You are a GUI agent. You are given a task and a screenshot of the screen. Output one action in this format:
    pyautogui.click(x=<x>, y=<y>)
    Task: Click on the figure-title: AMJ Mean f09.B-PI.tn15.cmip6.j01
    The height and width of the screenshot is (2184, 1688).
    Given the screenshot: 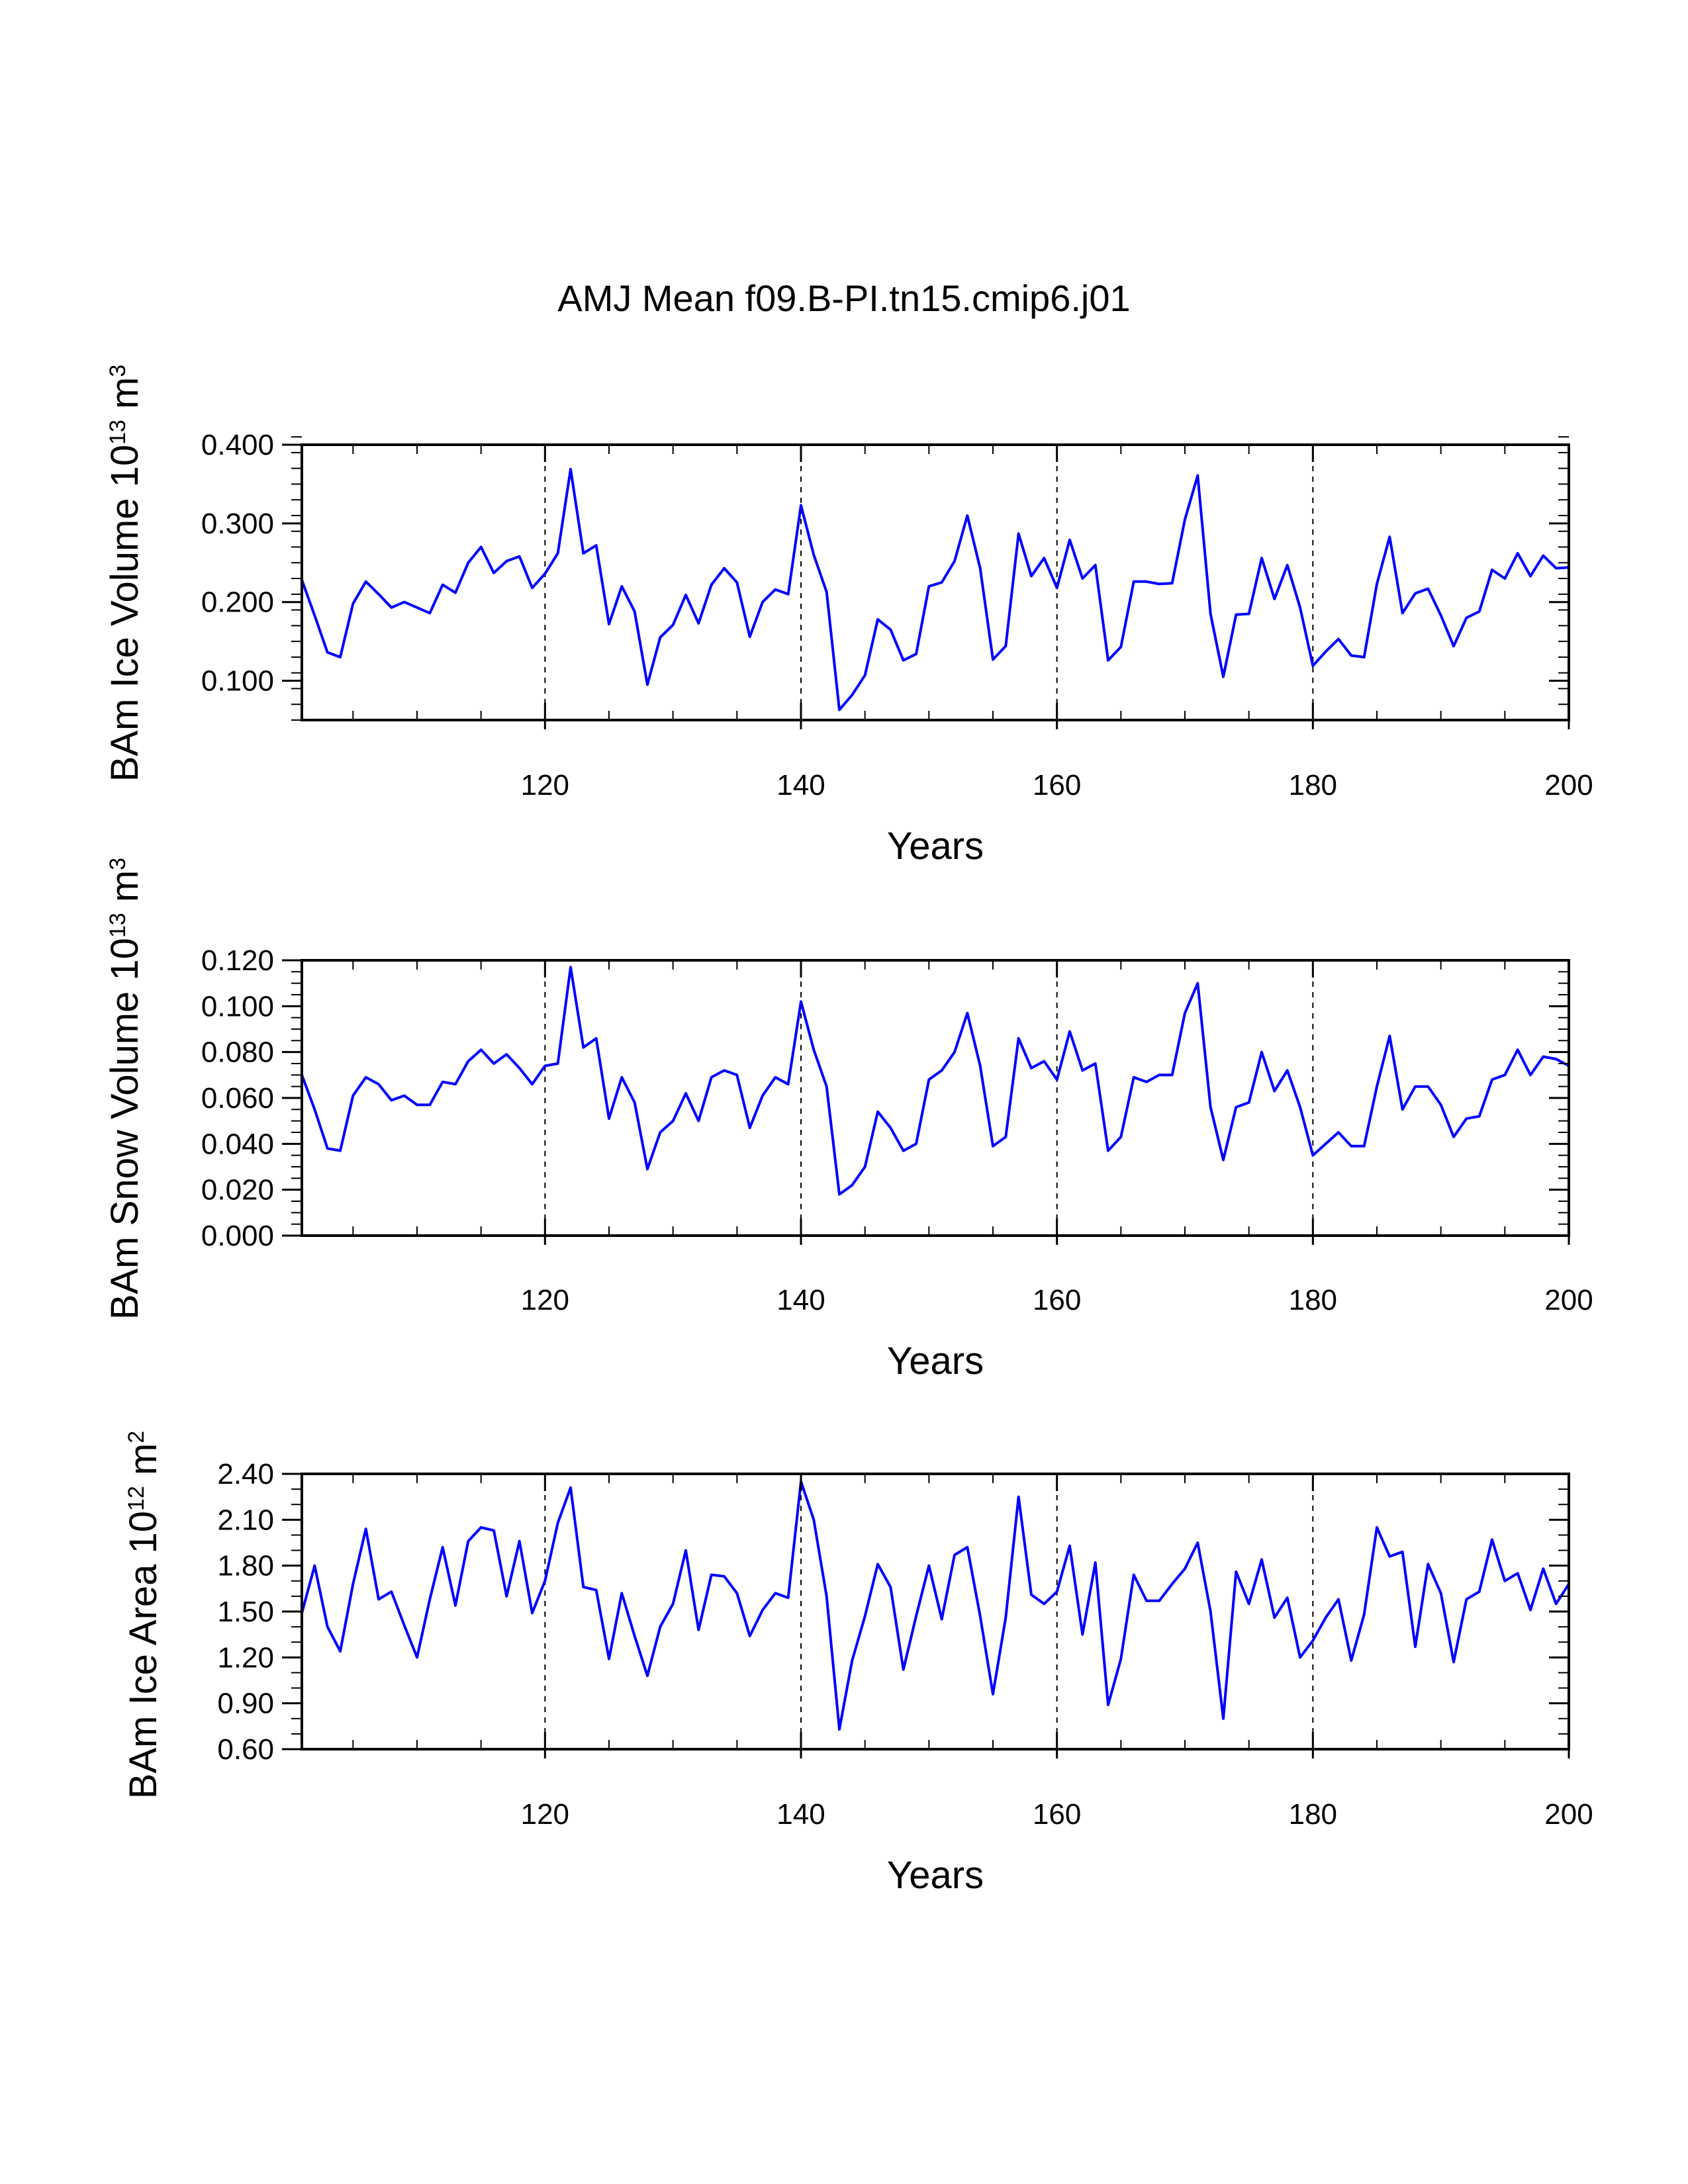 What is the action you would take?
    pyautogui.click(x=843, y=298)
    